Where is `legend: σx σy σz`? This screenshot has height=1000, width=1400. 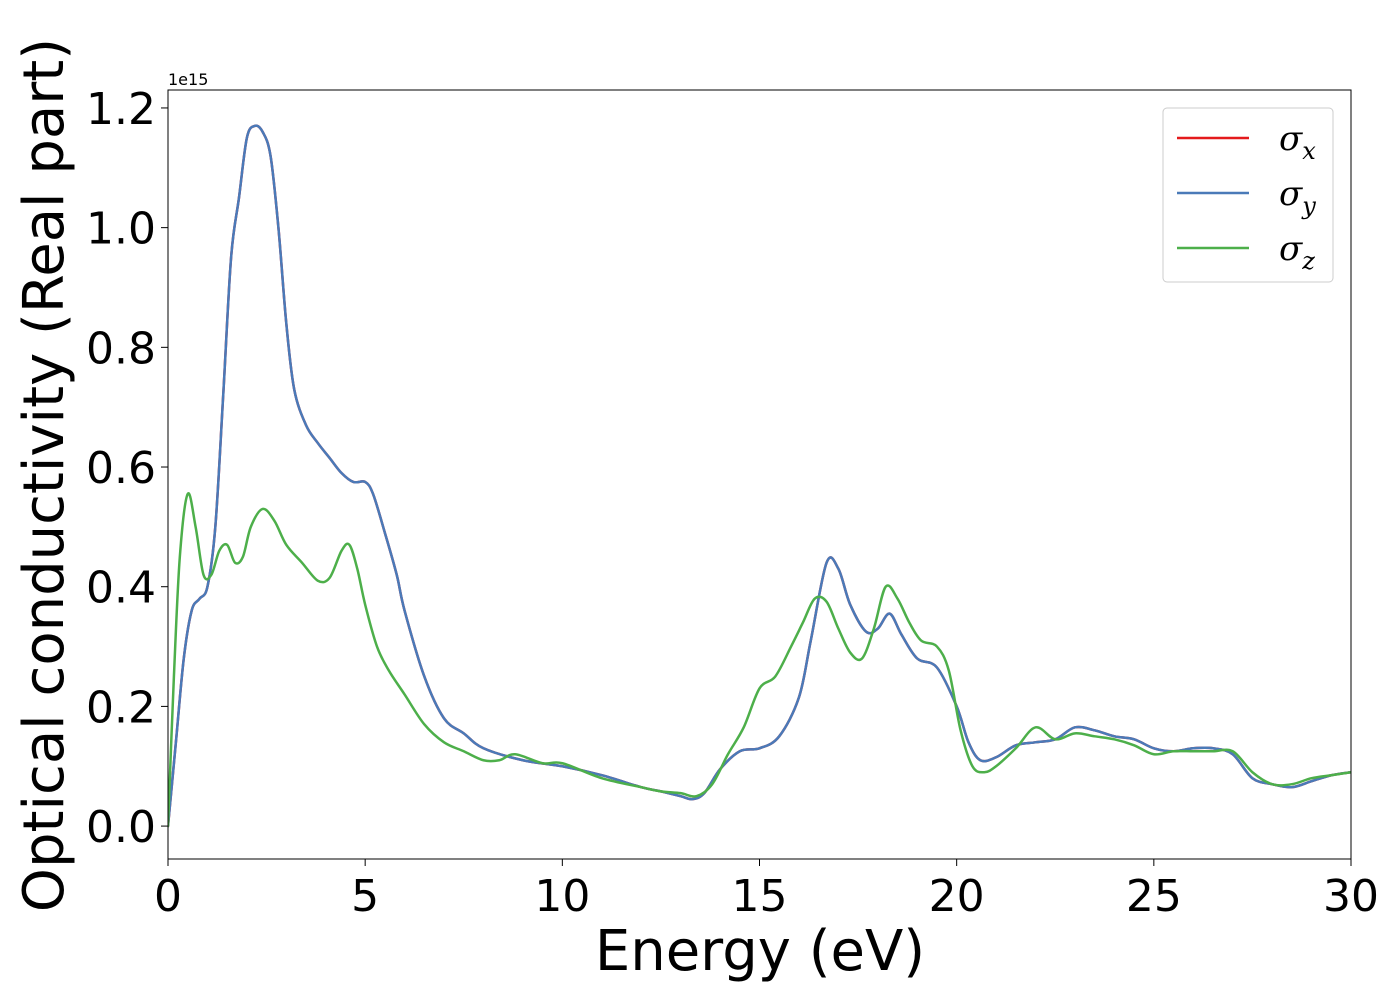
legend: σx σy σz is located at coordinates (1248, 195).